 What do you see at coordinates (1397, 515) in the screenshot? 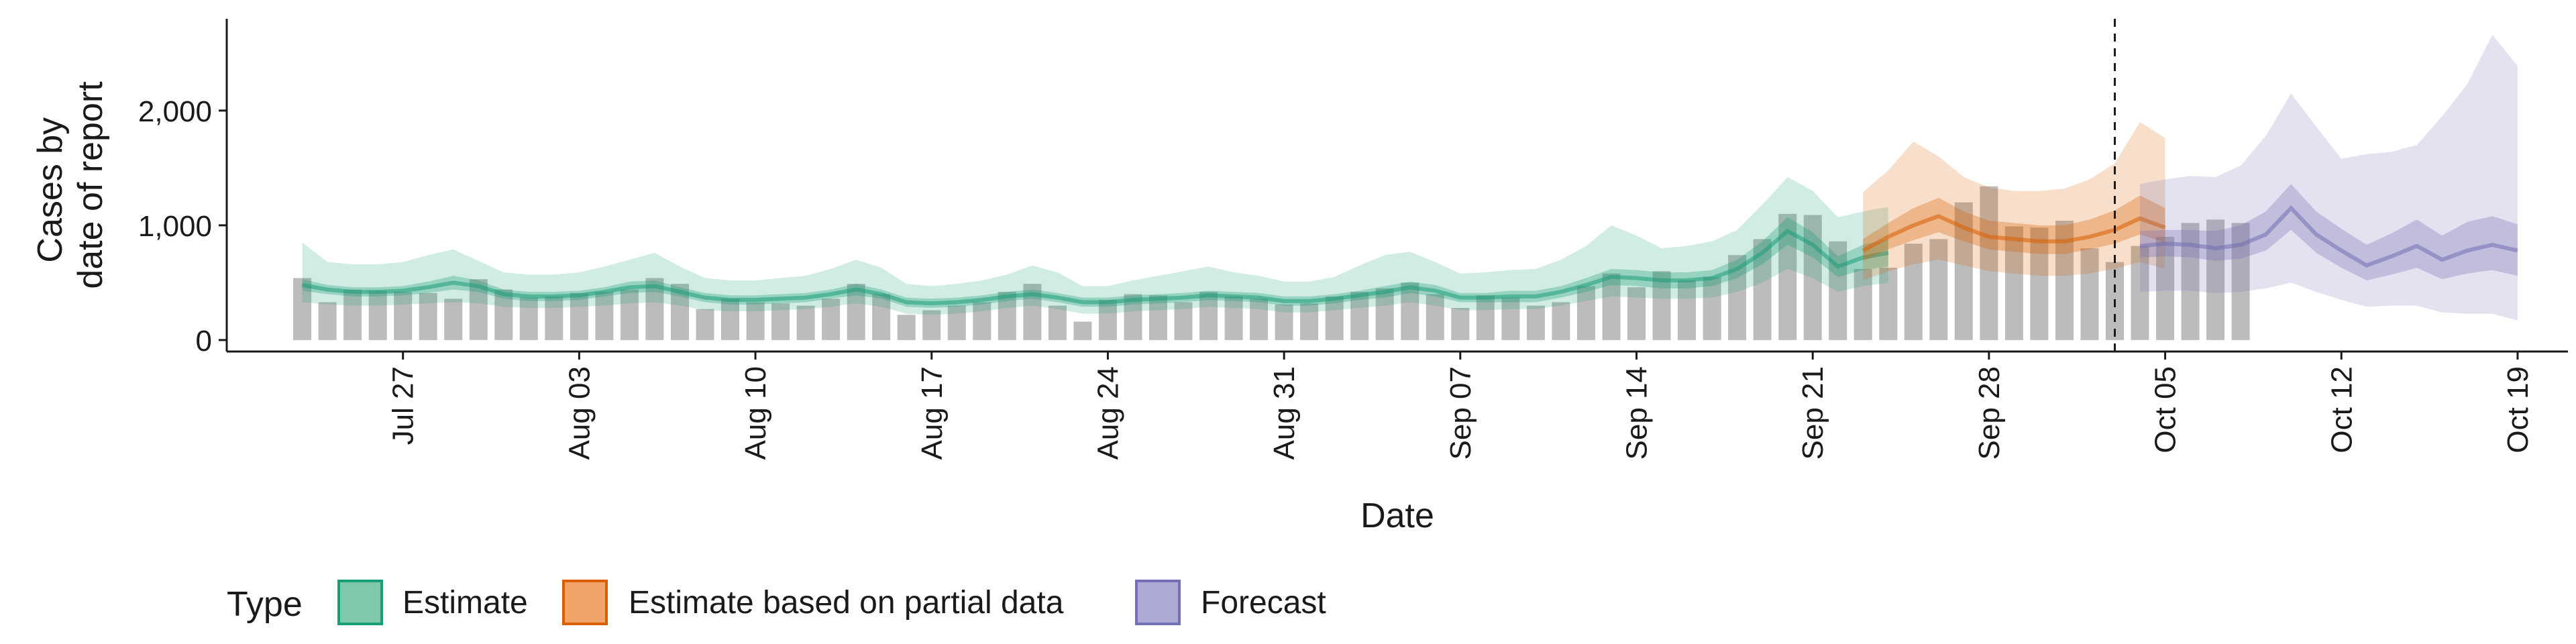
I see `x-axis-title: Date` at bounding box center [1397, 515].